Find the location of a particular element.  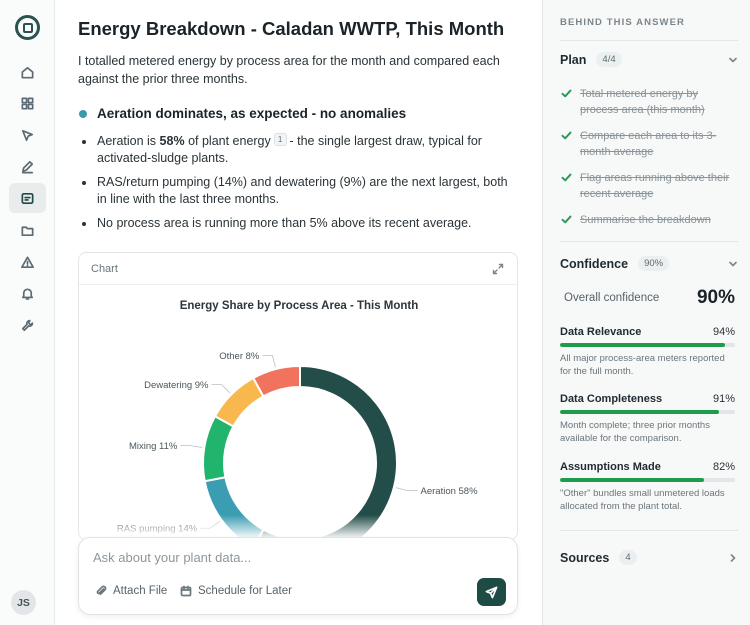

expand-icon is located at coordinates (498, 269).